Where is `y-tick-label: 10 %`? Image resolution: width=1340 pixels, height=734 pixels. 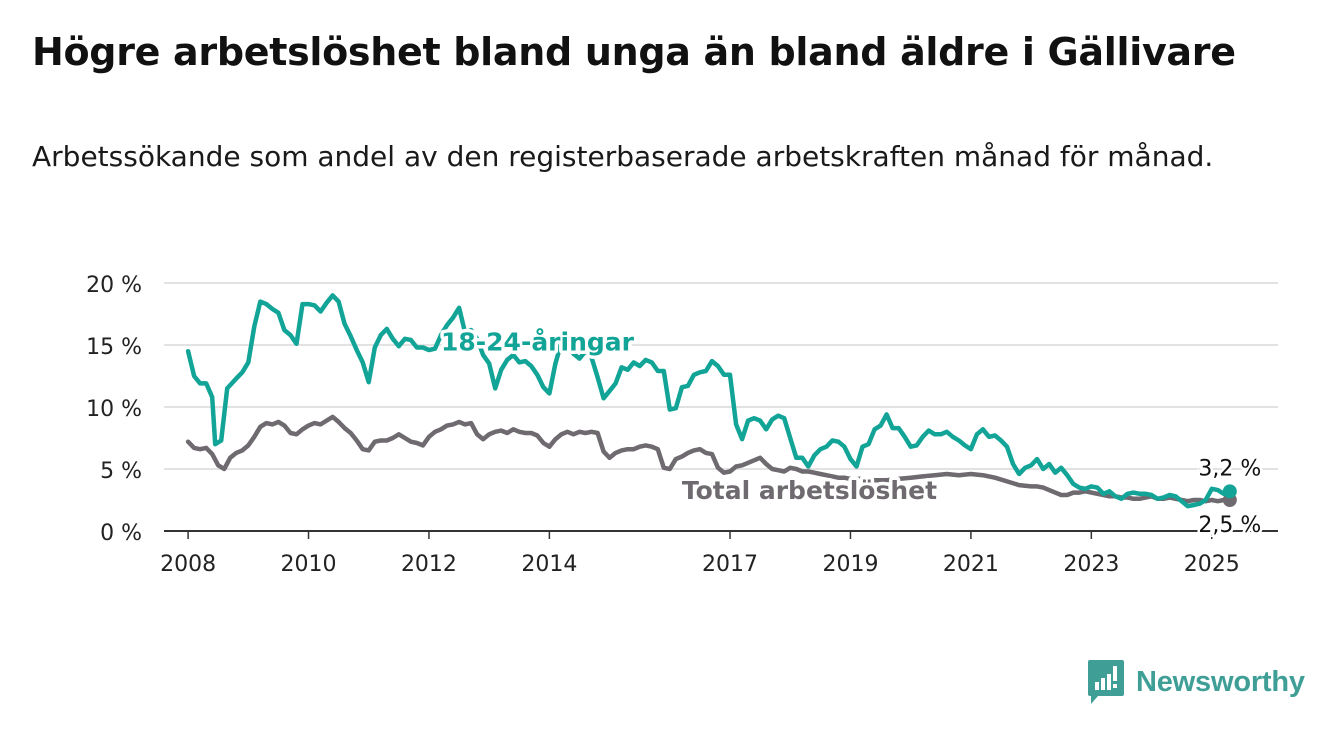
y-tick-label: 10 % is located at coordinates (114, 409).